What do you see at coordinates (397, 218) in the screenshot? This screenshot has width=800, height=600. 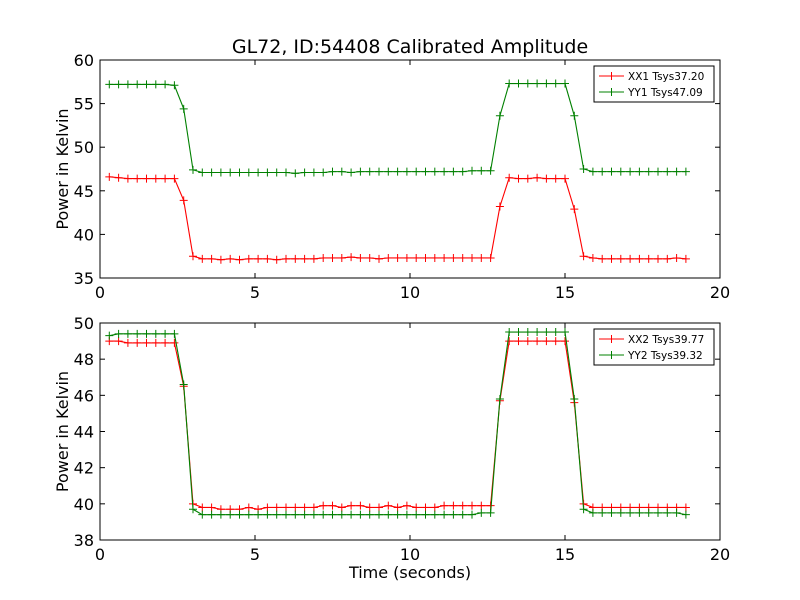 I see `series-1-group` at bounding box center [397, 218].